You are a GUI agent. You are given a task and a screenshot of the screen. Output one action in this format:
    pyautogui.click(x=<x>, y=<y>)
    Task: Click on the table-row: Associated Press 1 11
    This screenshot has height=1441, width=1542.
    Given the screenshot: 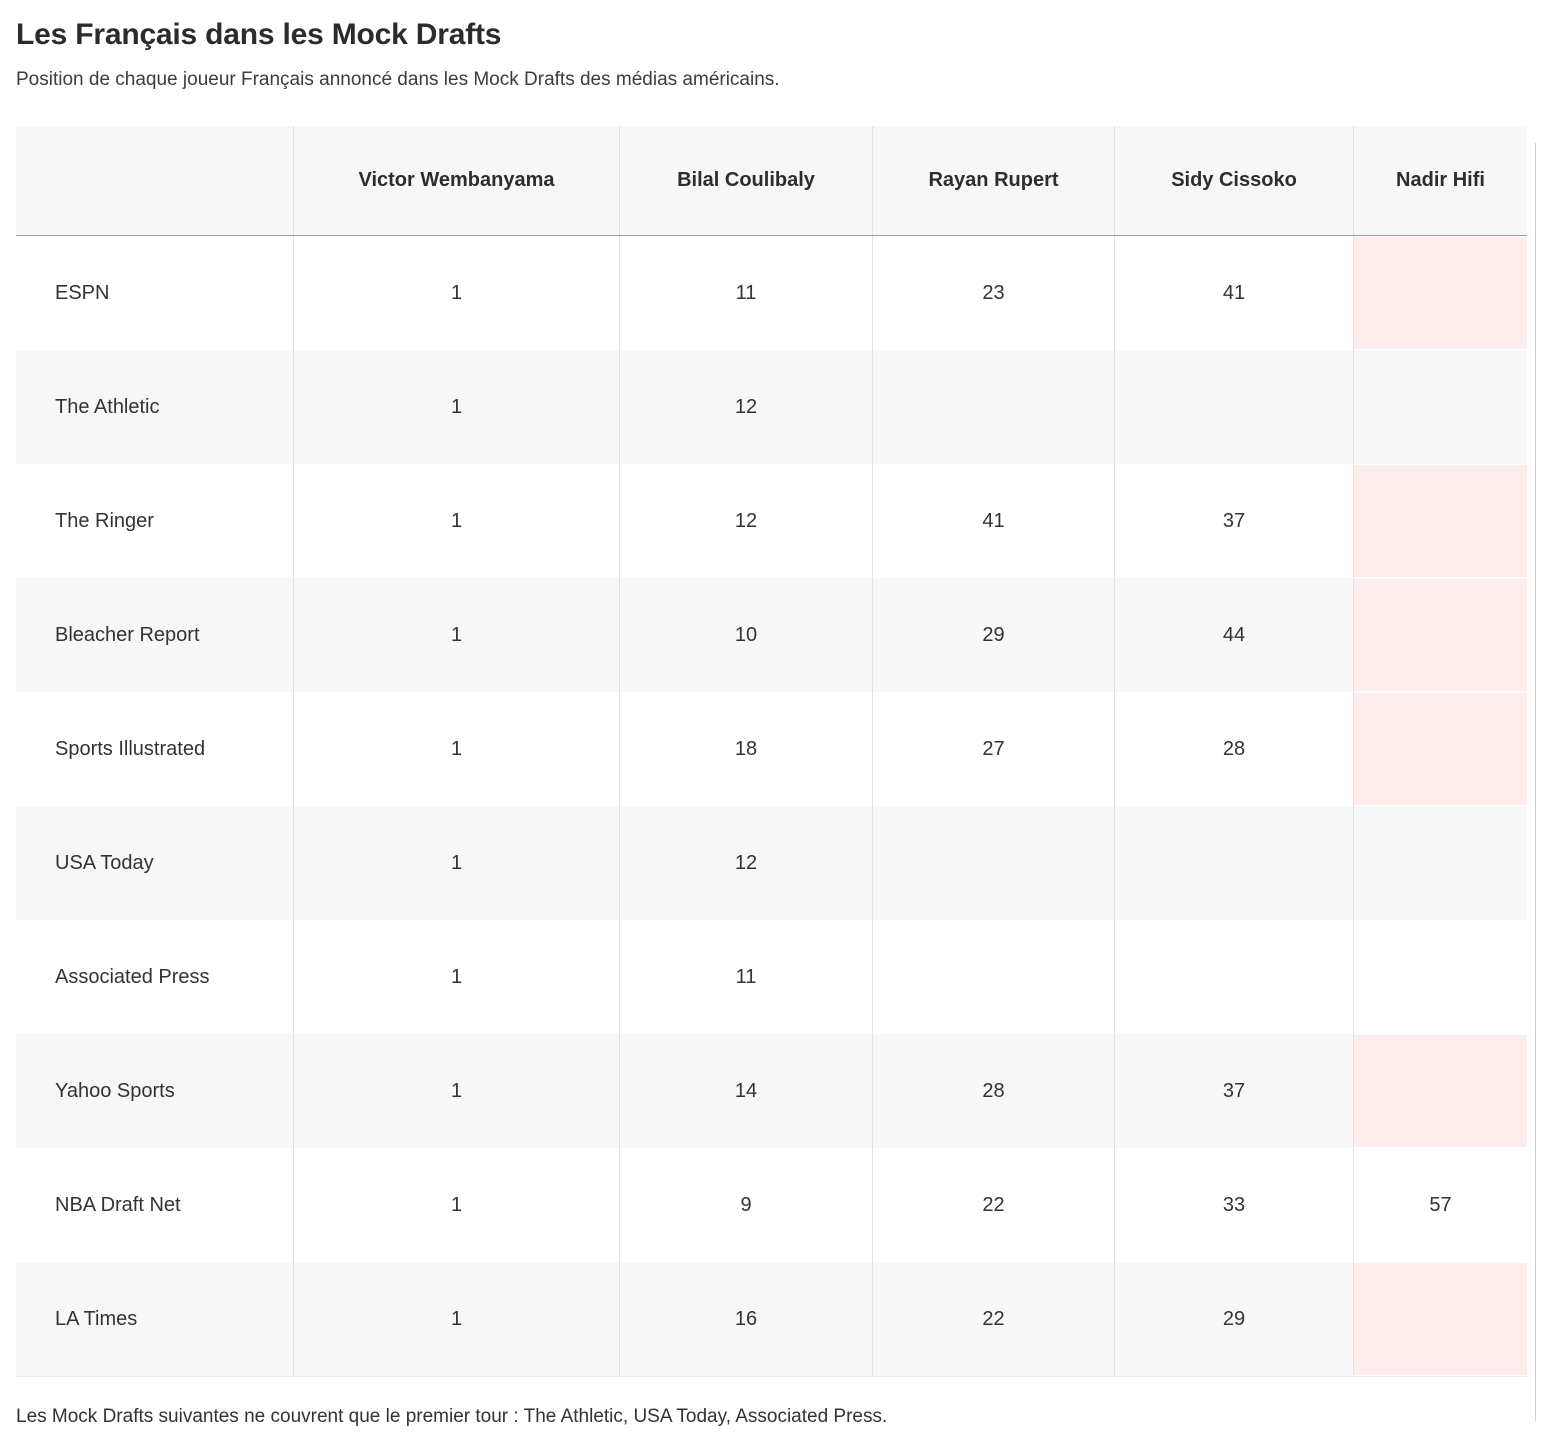 What is the action you would take?
    pyautogui.click(x=771, y=977)
    